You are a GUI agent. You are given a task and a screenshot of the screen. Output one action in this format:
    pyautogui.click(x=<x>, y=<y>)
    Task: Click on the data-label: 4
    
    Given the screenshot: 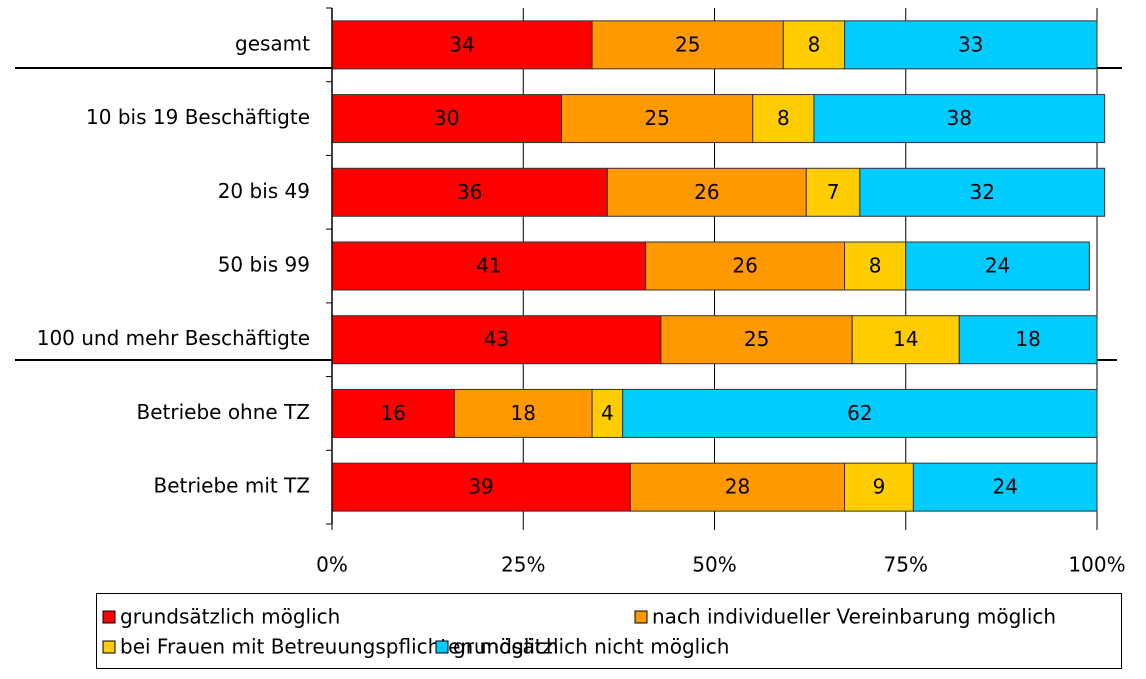 What is the action you would take?
    pyautogui.click(x=607, y=413)
    